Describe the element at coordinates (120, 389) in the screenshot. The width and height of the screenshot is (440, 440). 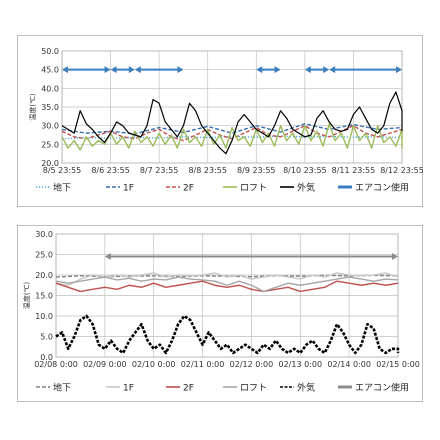
I see `bottom-legend-item: 1F` at that location.